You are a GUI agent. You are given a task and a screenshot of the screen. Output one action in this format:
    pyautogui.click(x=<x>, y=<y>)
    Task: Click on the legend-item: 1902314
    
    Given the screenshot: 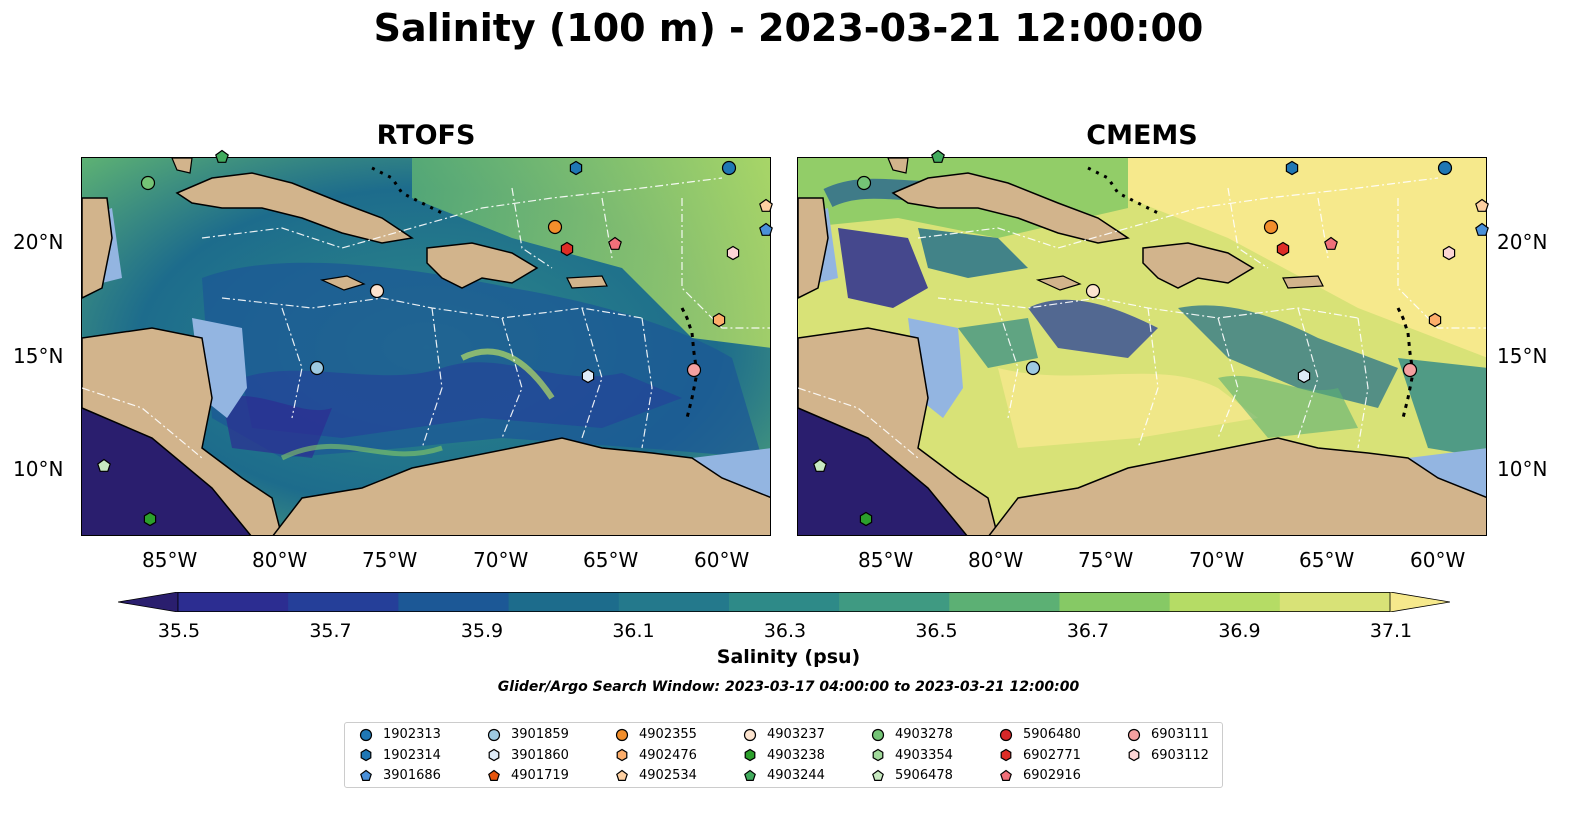 What is the action you would take?
    pyautogui.click(x=400, y=755)
    